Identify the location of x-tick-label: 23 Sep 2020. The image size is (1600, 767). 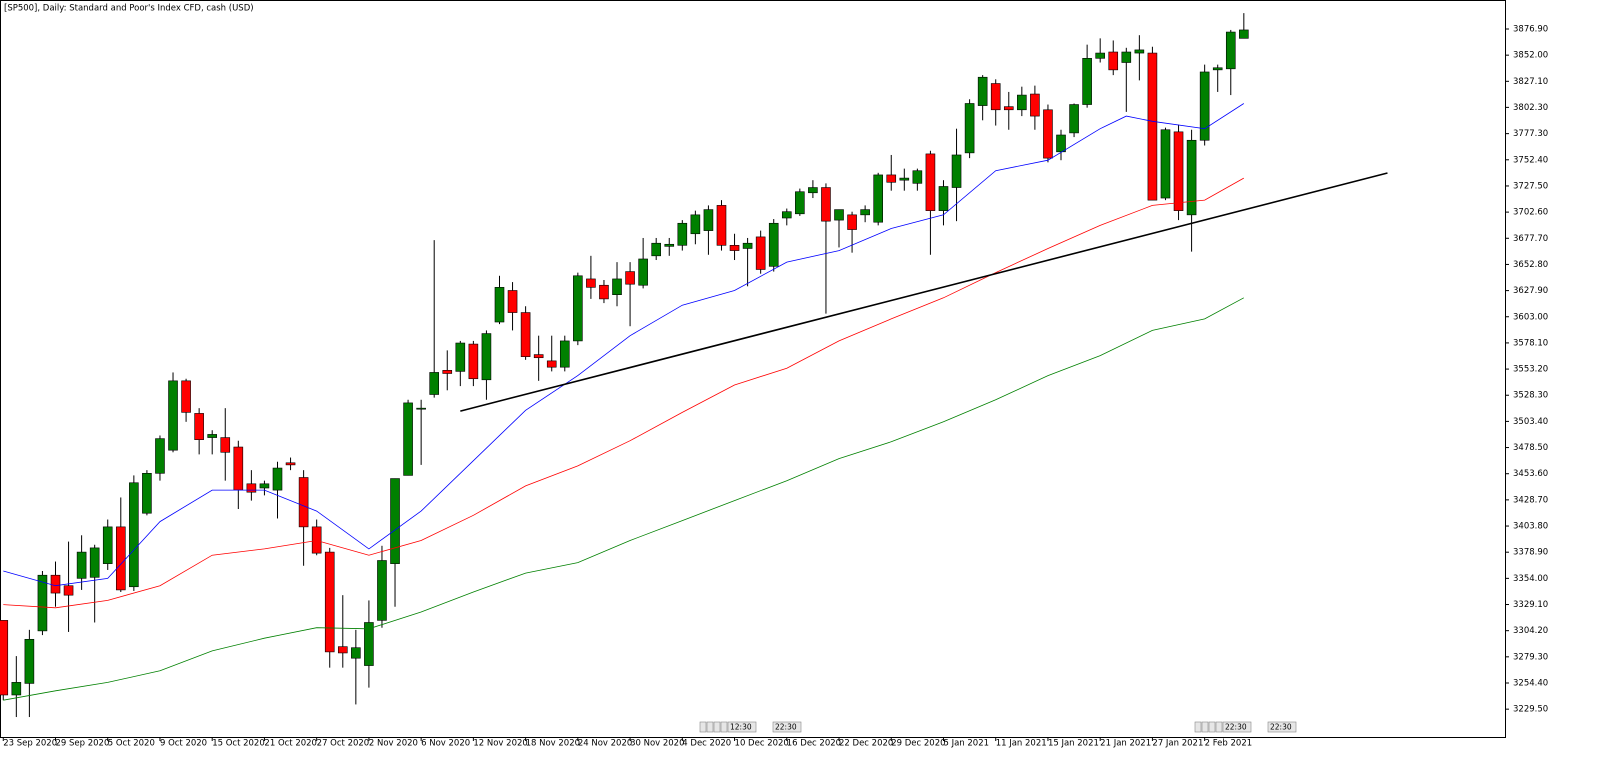
(30, 744).